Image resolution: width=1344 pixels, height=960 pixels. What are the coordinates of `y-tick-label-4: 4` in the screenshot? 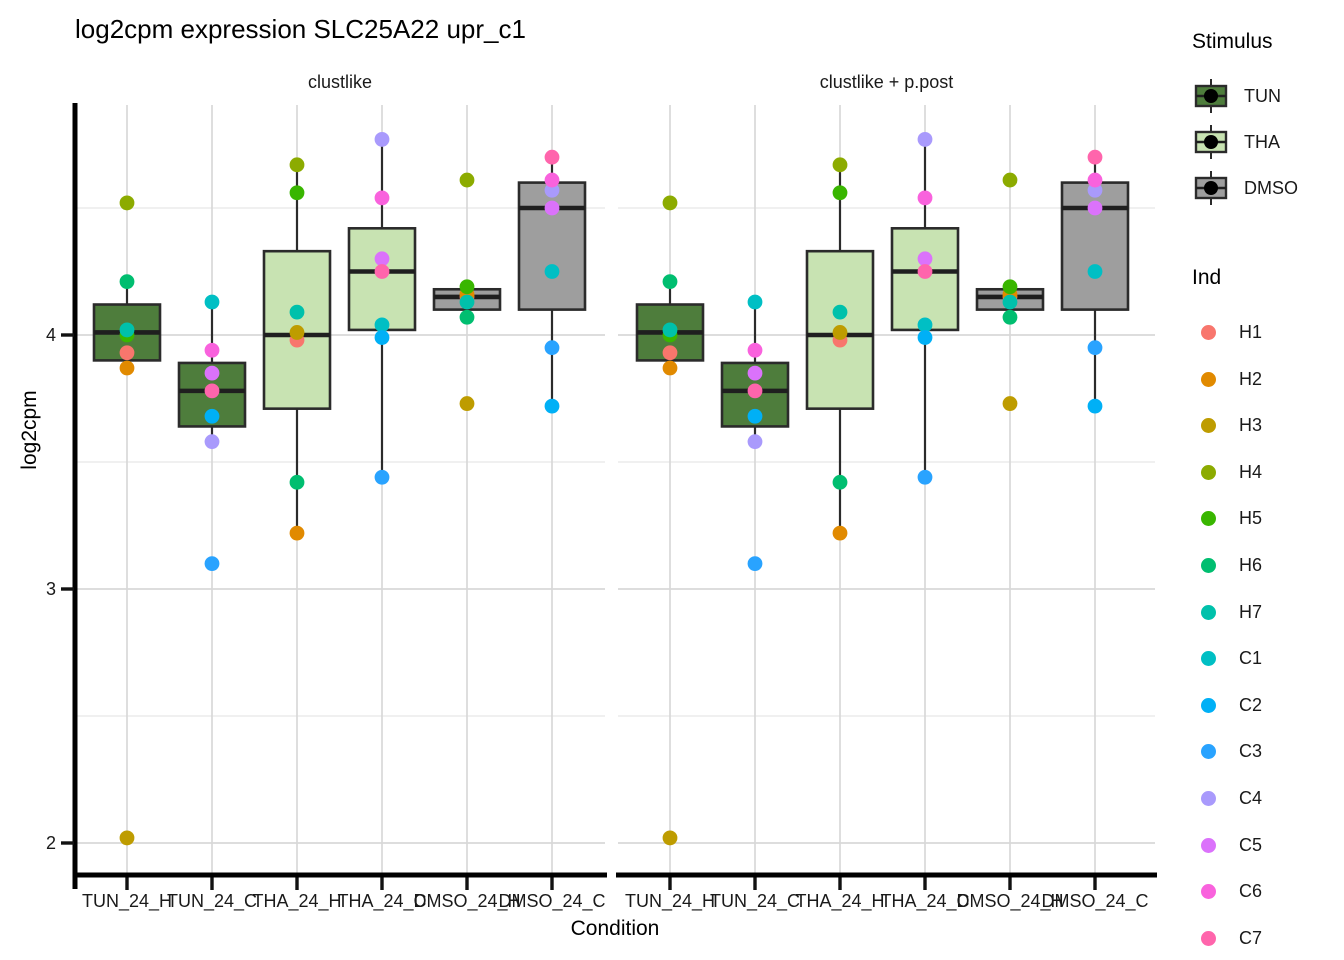 It's located at (51, 335).